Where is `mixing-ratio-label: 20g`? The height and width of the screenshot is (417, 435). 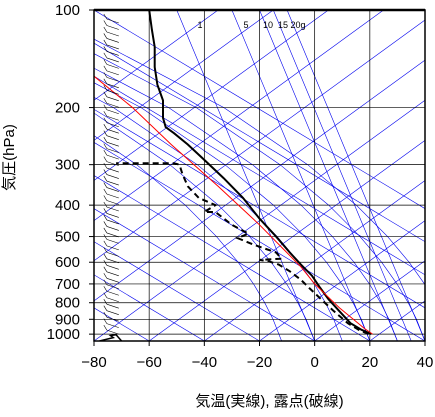 mixing-ratio-label: 20g is located at coordinates (297, 25).